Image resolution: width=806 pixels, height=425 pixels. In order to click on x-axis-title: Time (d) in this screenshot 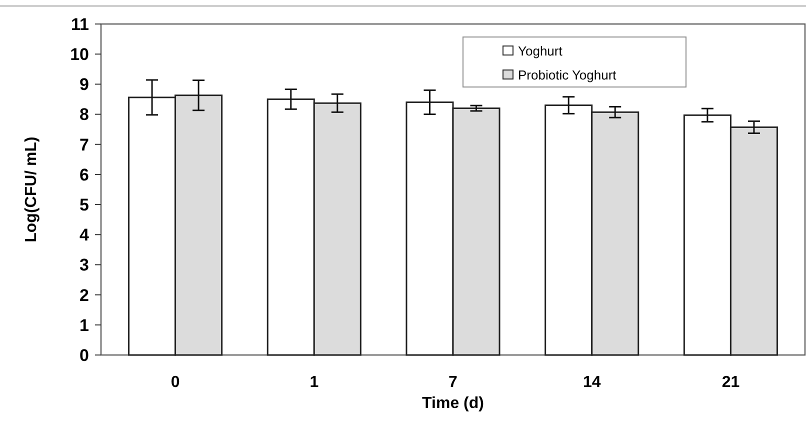, I will do `click(453, 403)`.